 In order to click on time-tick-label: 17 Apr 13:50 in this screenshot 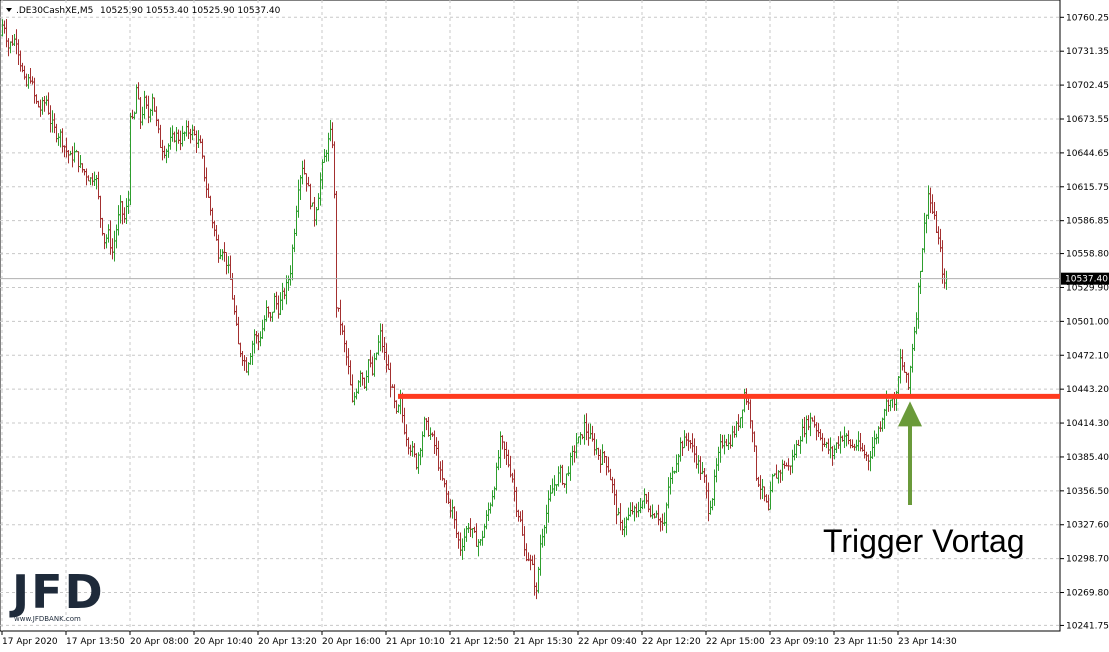, I will do `click(95, 642)`.